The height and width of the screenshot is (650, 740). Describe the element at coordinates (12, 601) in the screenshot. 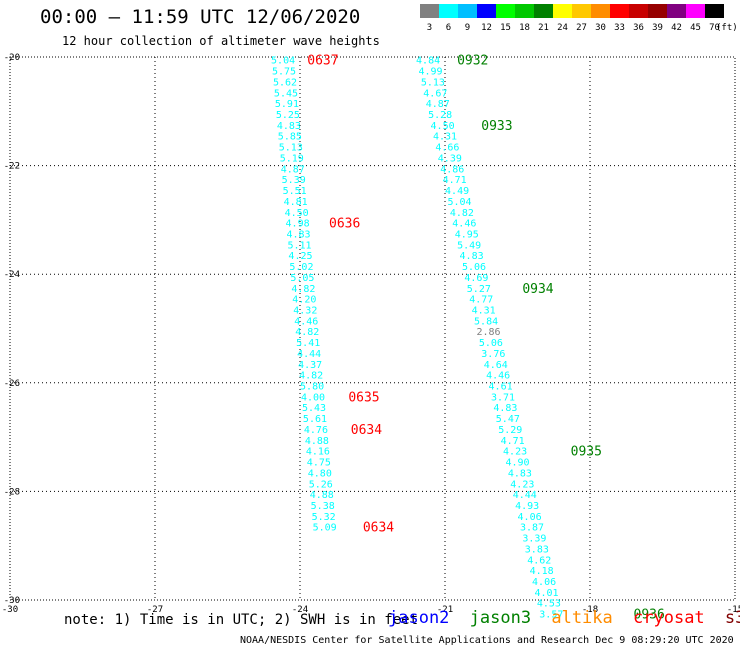

I see `y-tick-label: -30` at that location.